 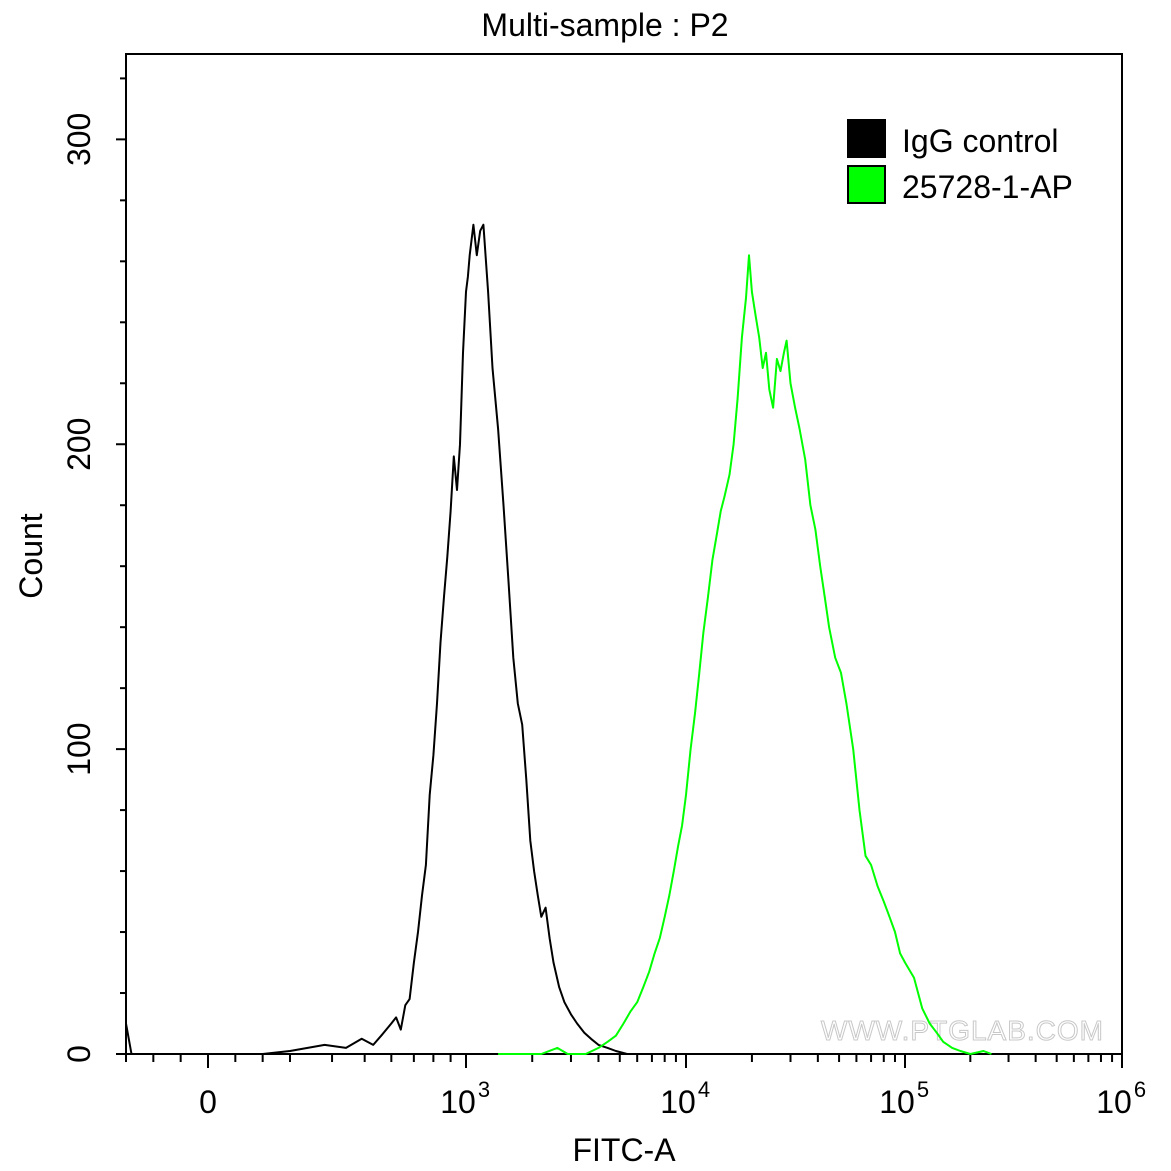 I want to click on legend: IgG control 25728-1-AP, so click(x=960, y=162).